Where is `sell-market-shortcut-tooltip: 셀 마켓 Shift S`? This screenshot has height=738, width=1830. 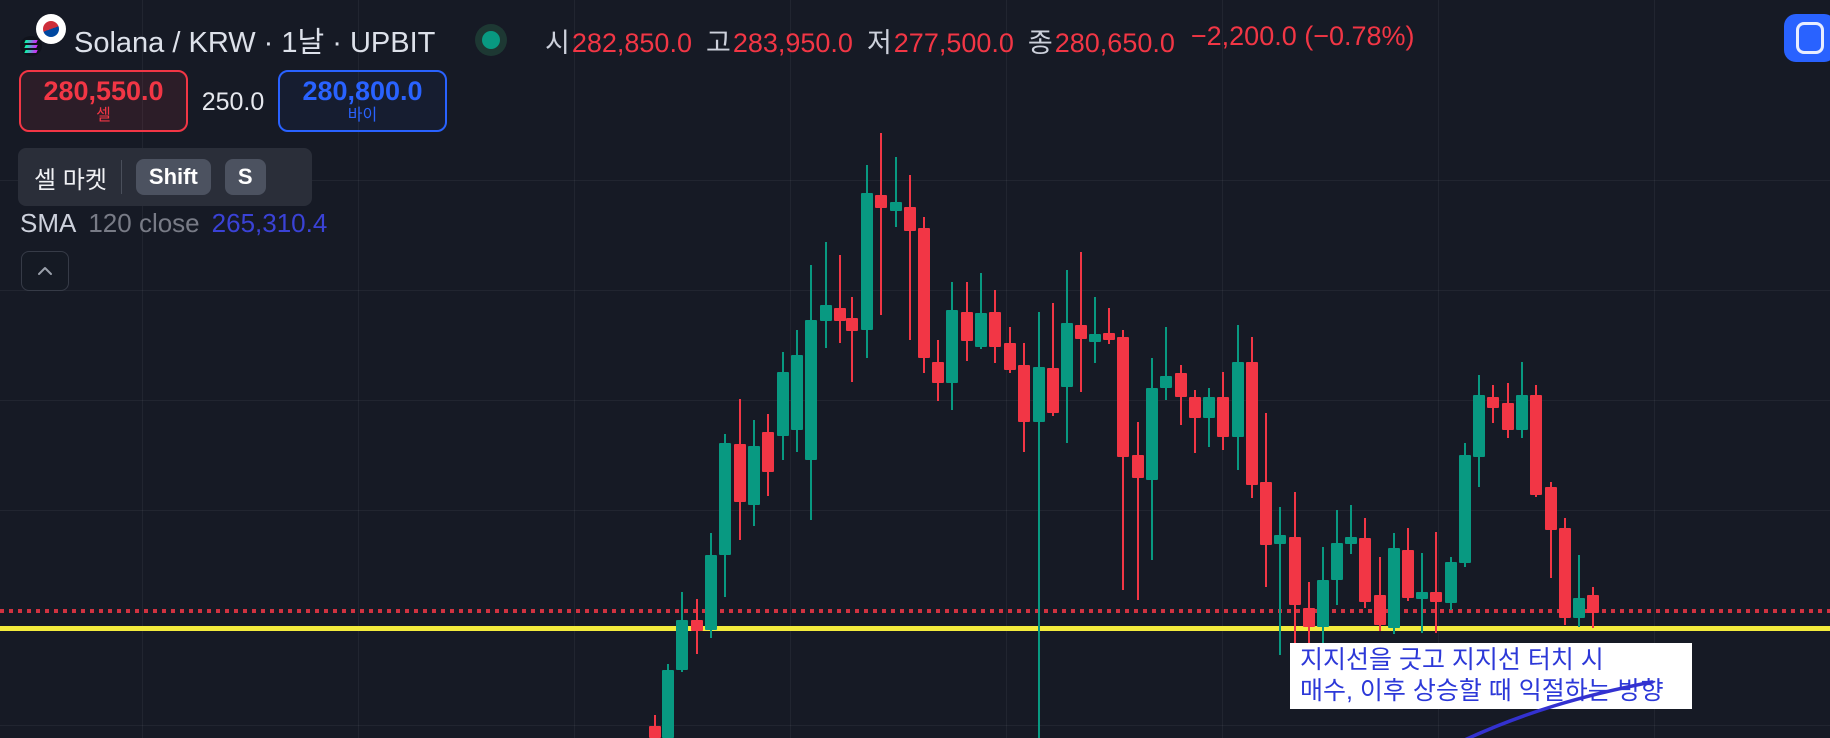
sell-market-shortcut-tooltip: 셀 마켓 Shift S is located at coordinates (165, 177).